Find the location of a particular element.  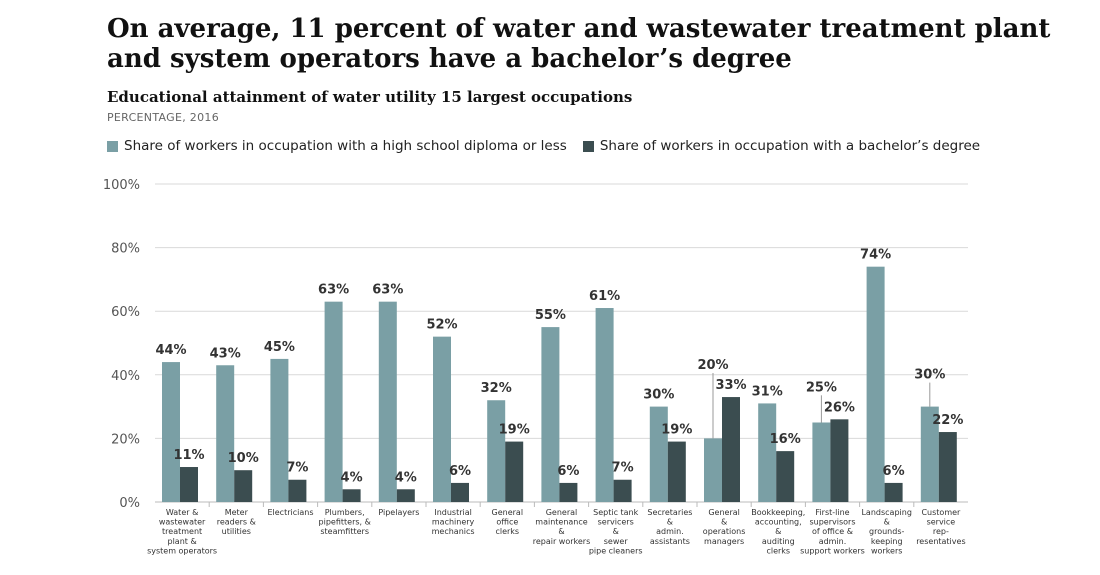

category-label: mechanics is located at coordinates (453, 531).